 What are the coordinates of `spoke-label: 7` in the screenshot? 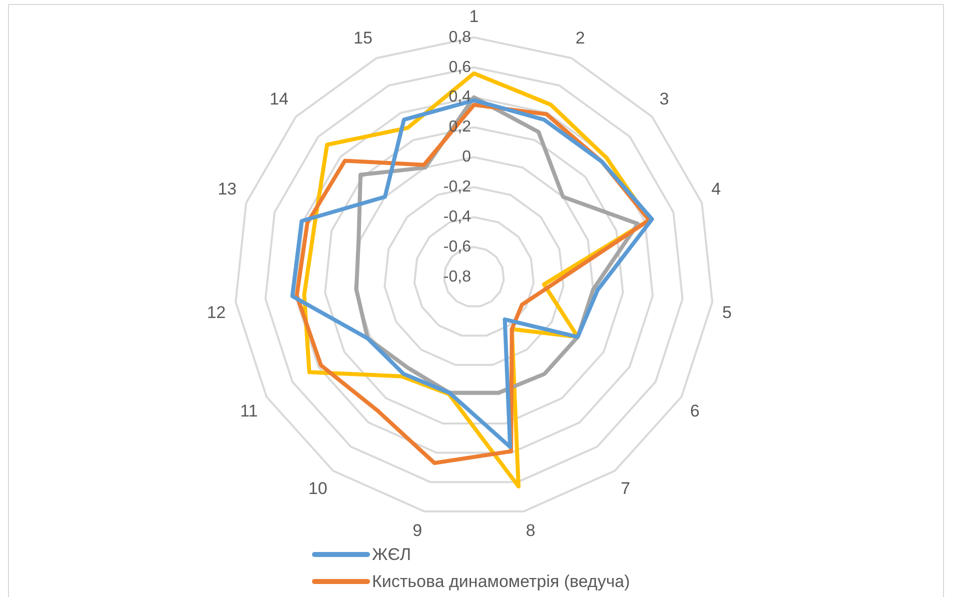 It's located at (625, 488).